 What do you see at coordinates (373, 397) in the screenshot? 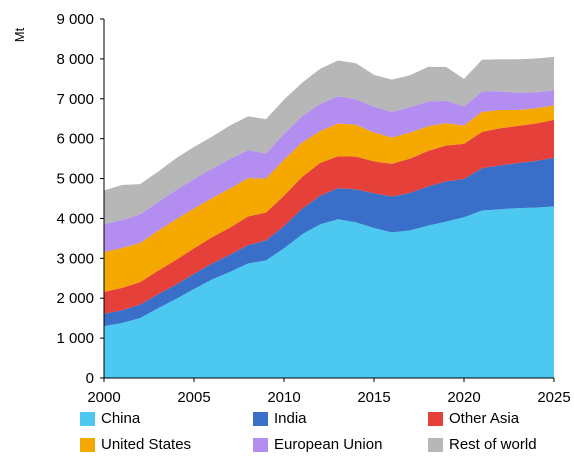
I see `x-tick-label: 2015` at bounding box center [373, 397].